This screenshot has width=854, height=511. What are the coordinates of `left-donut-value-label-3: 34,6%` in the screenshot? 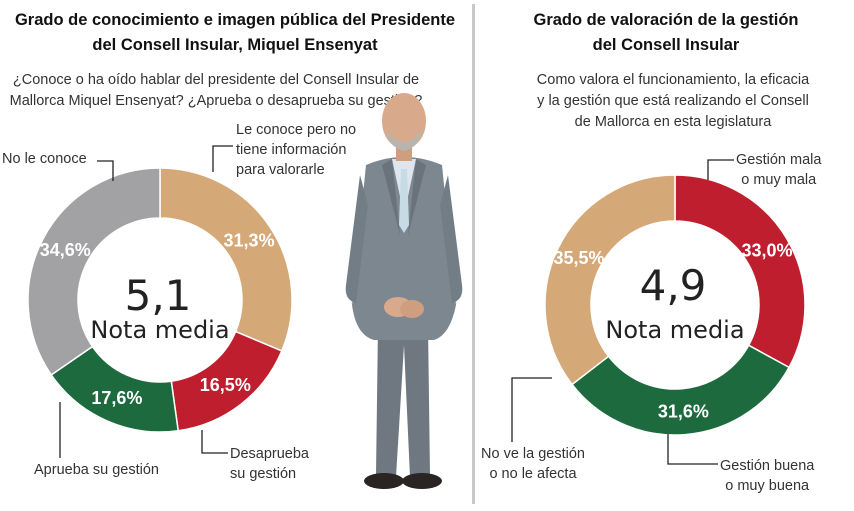 It's located at (65, 250).